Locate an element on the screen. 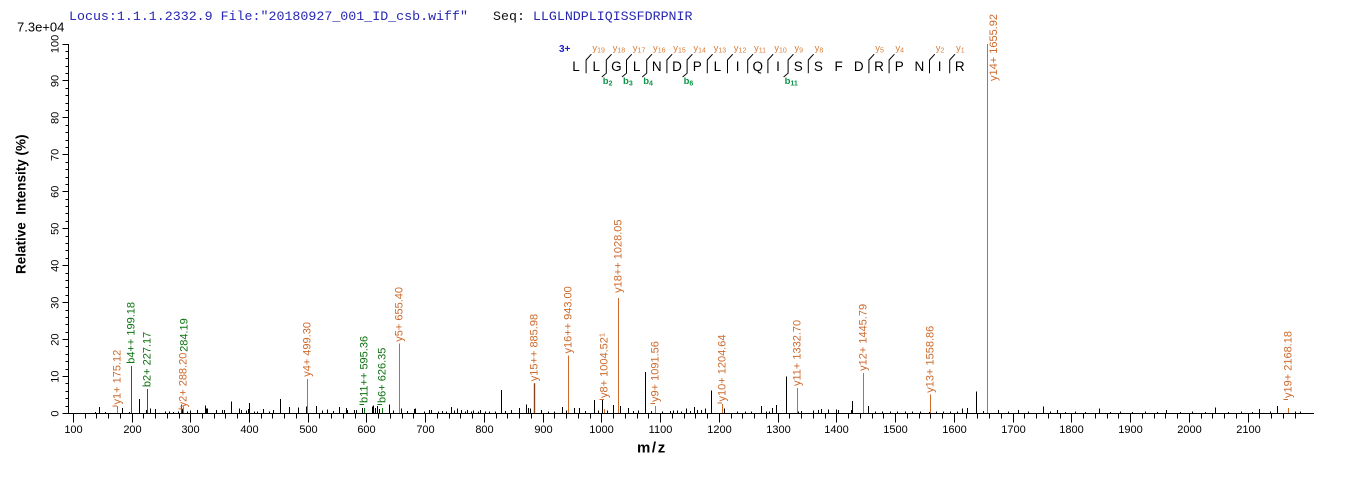  svg-text: 40 is located at coordinates (56, 266).